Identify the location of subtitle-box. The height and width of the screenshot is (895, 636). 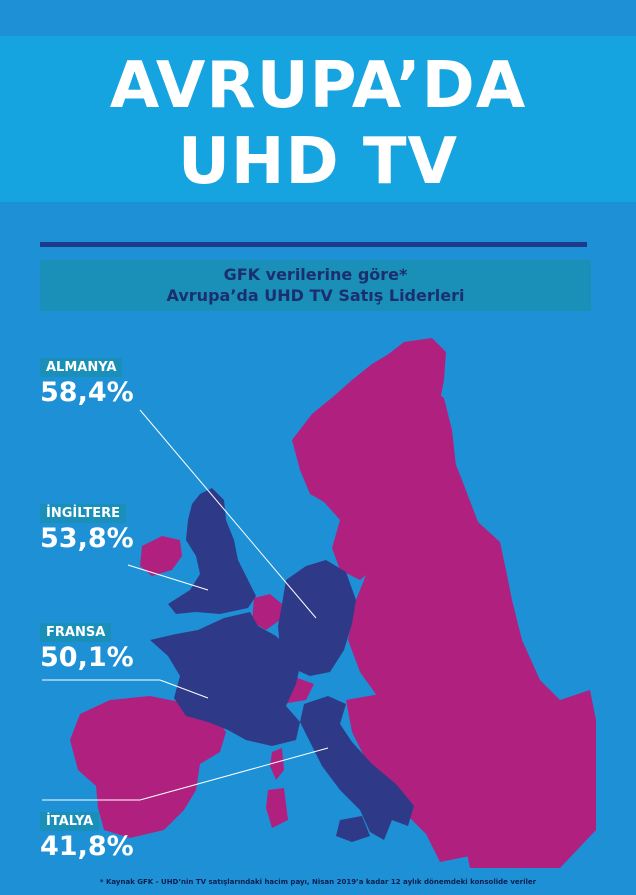
(315, 285).